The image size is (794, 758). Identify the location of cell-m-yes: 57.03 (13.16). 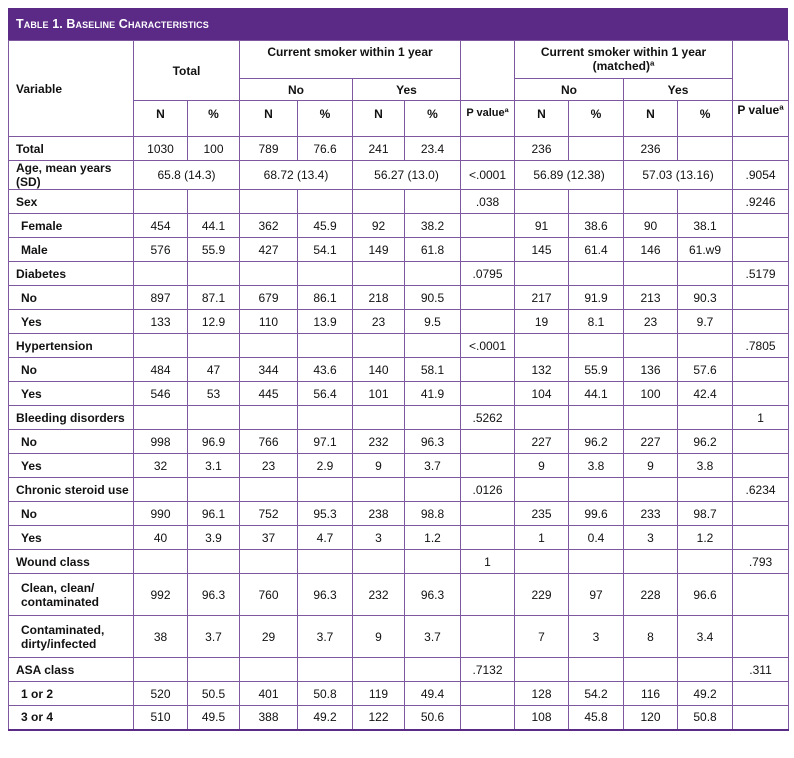
(678, 175).